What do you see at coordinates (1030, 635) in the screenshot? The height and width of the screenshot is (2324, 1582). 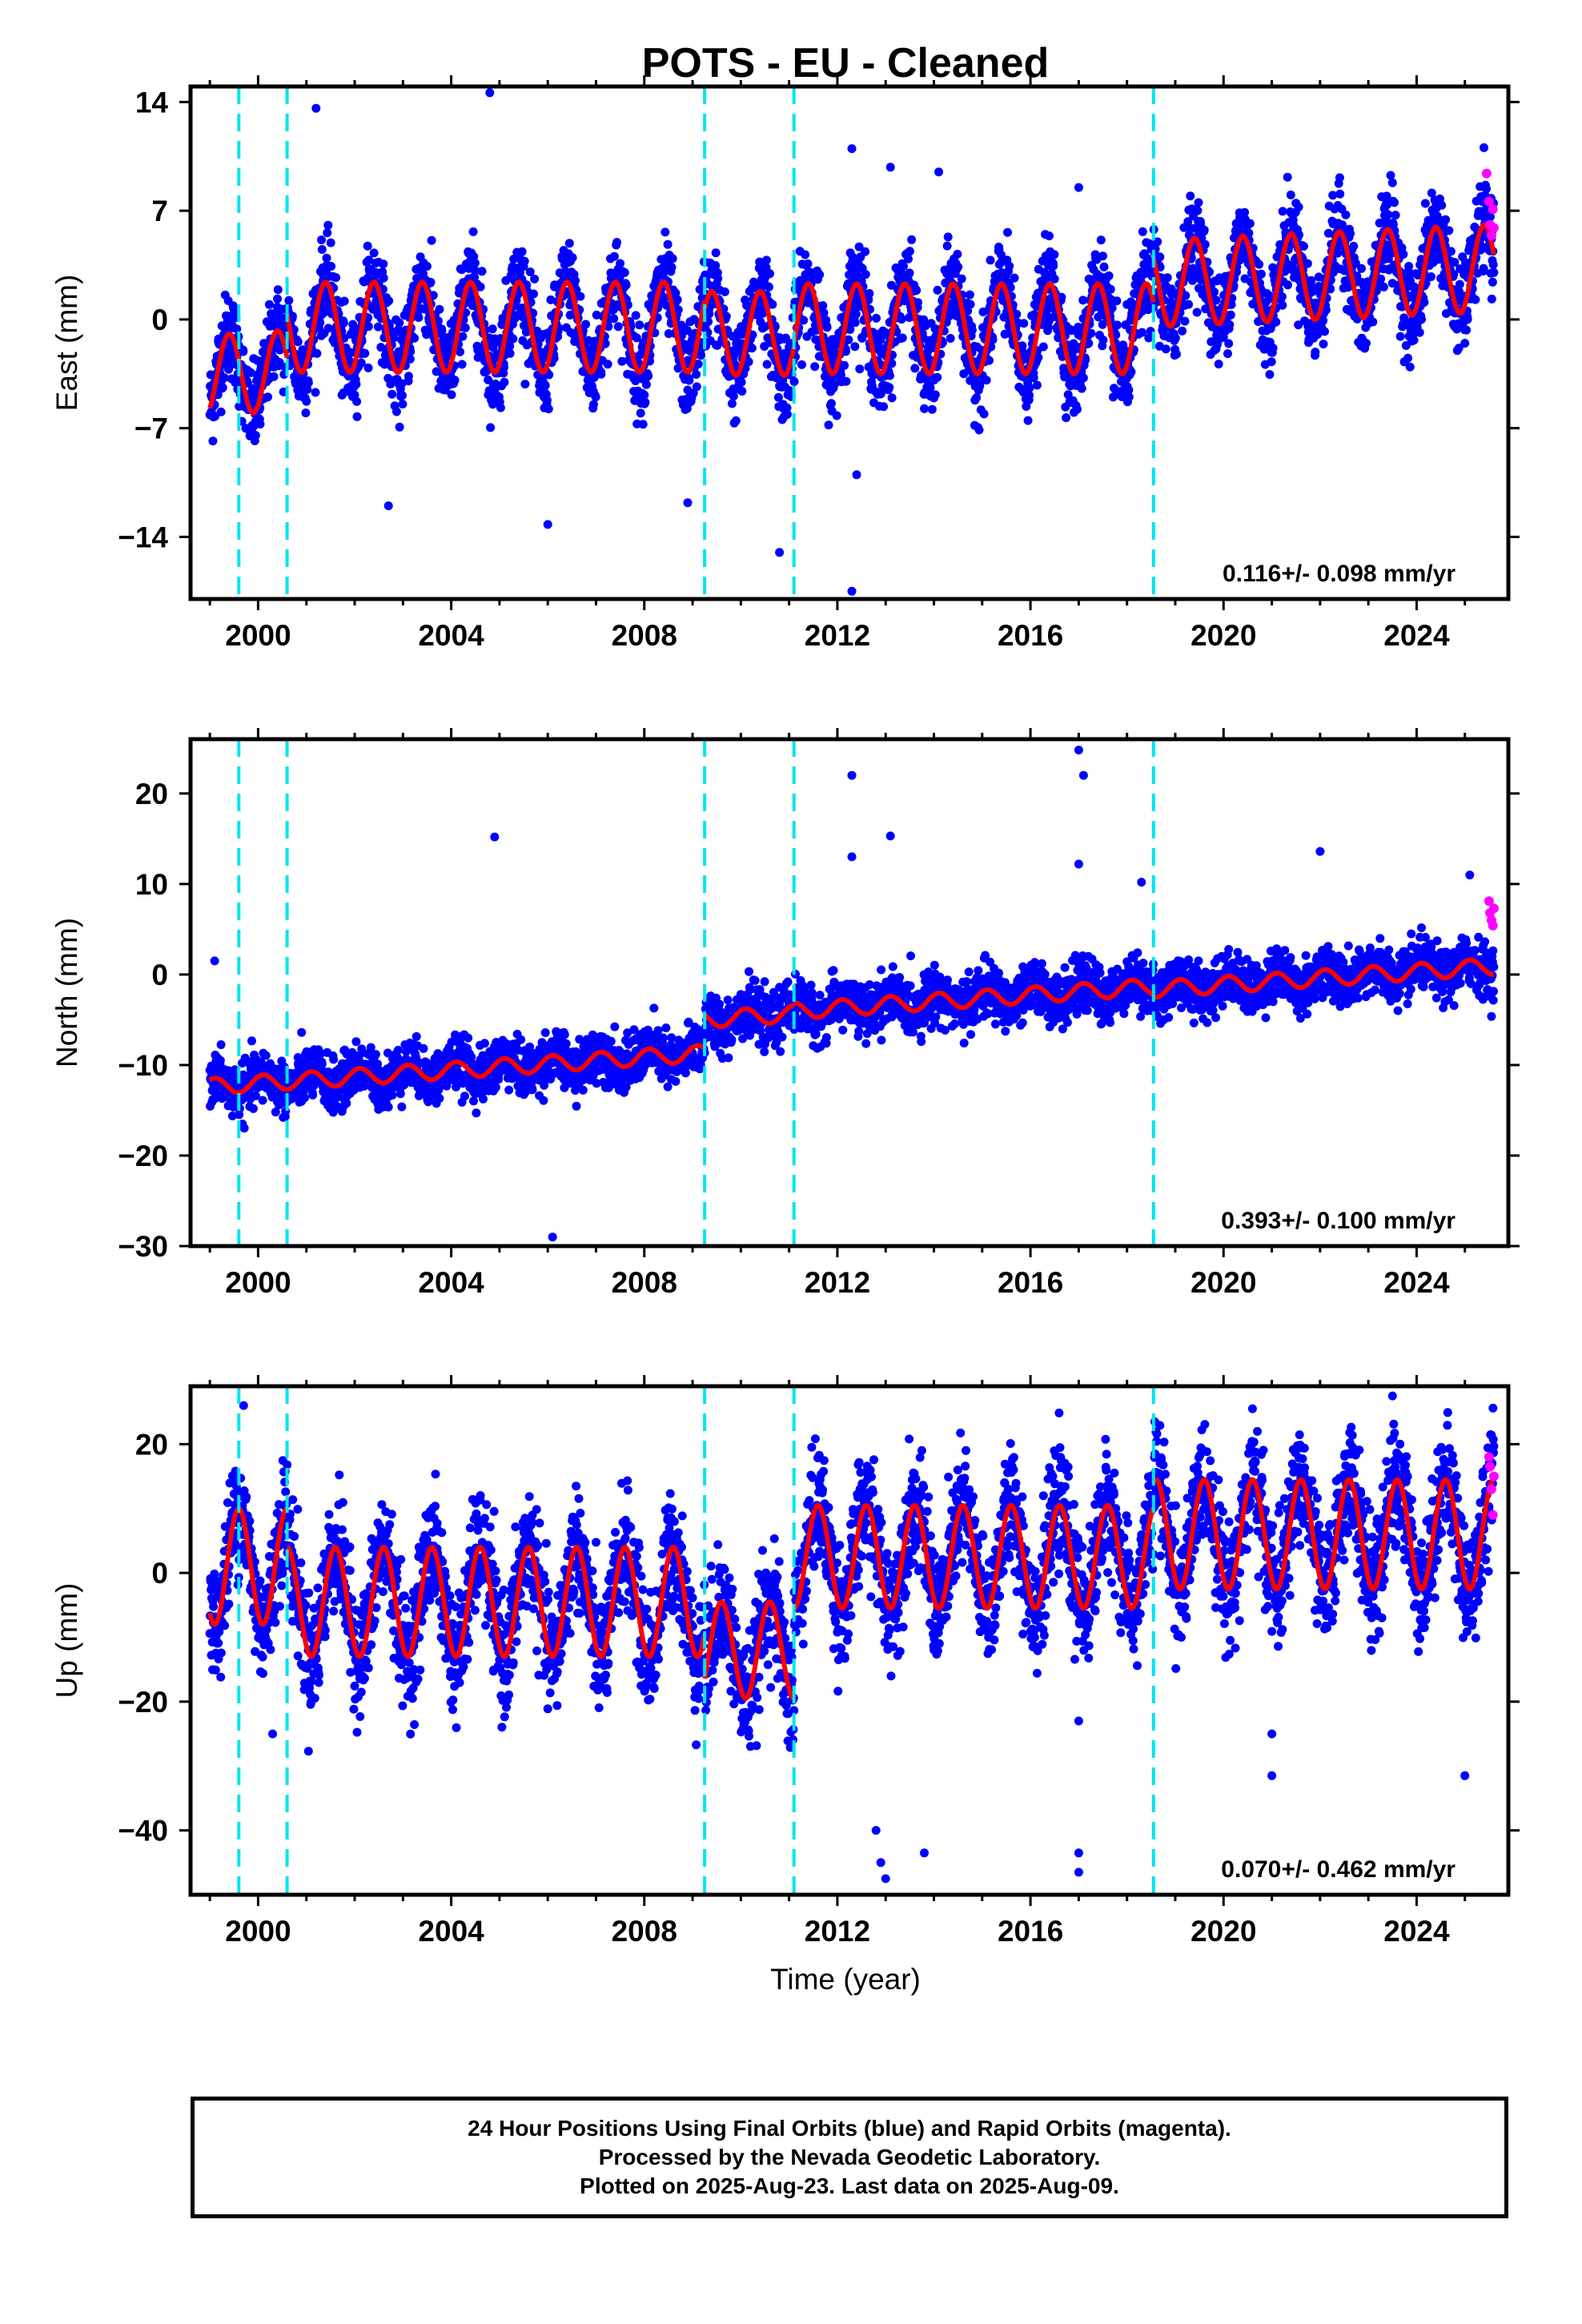 I see `x-tick-label: 2016` at bounding box center [1030, 635].